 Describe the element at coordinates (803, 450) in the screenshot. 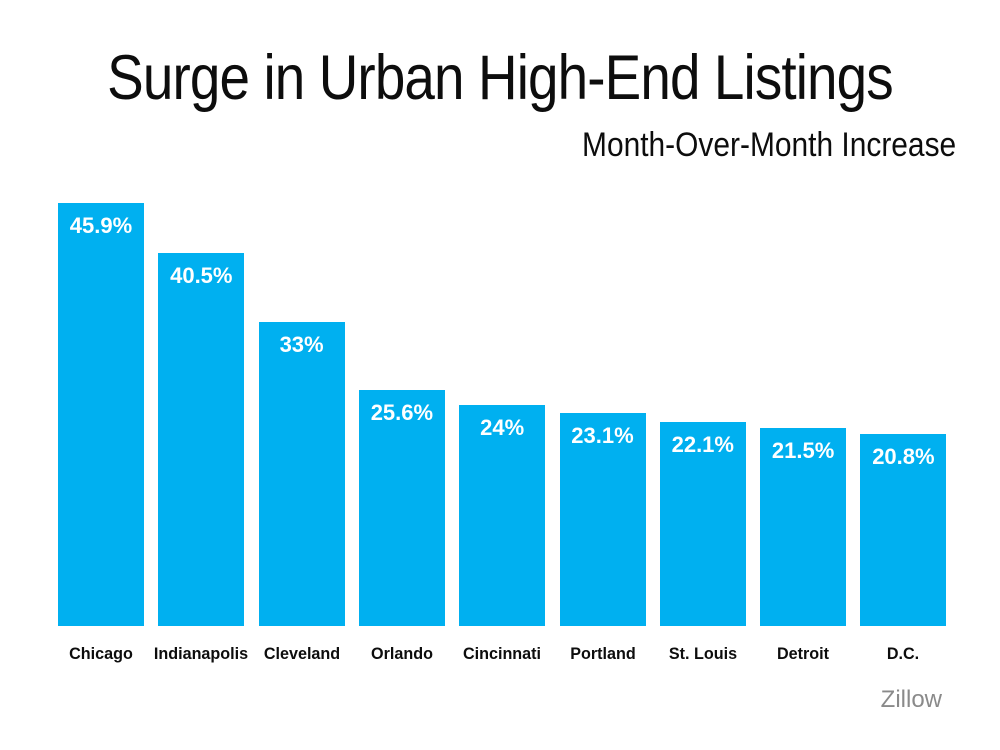

I see `bar-value-label: 21.5%` at that location.